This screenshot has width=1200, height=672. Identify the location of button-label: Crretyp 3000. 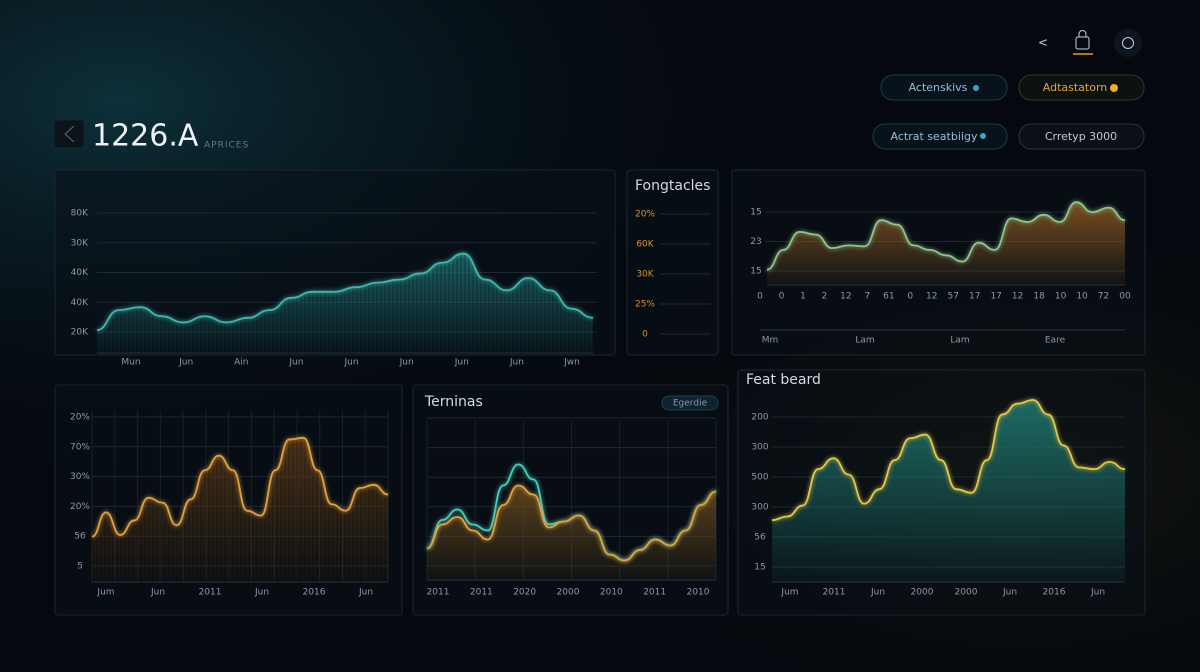
(1081, 136).